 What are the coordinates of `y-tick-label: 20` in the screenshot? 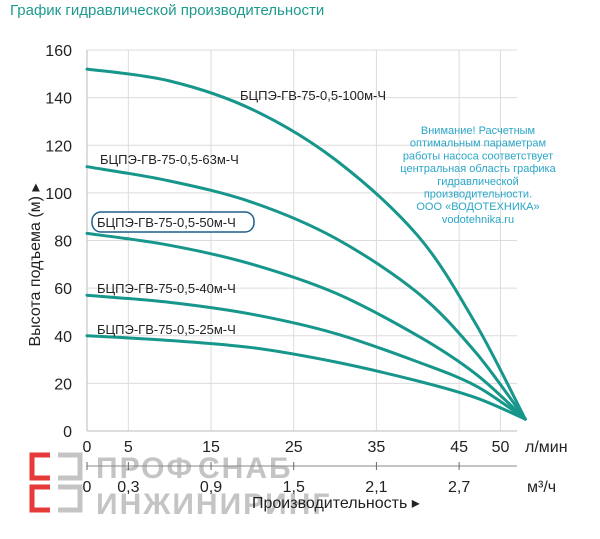 It's located at (63, 384).